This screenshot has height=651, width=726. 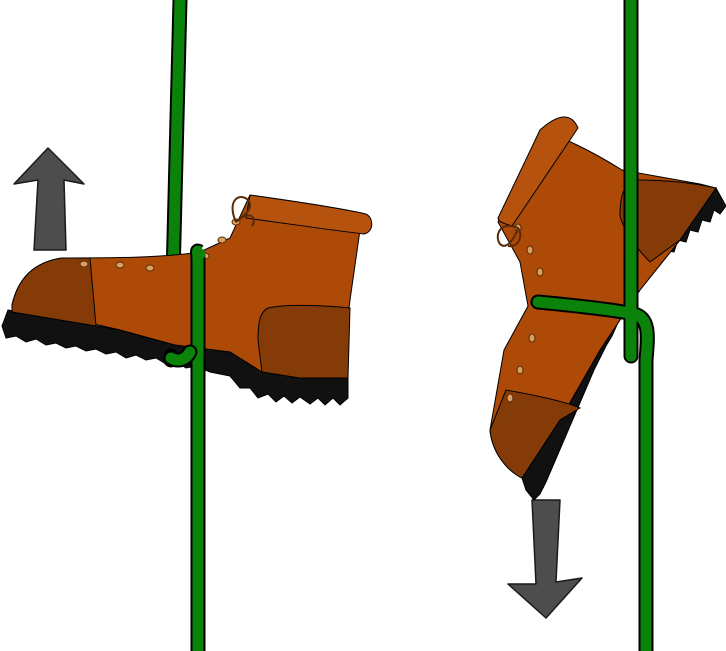 I want to click on boot-heel-left, so click(x=304, y=341).